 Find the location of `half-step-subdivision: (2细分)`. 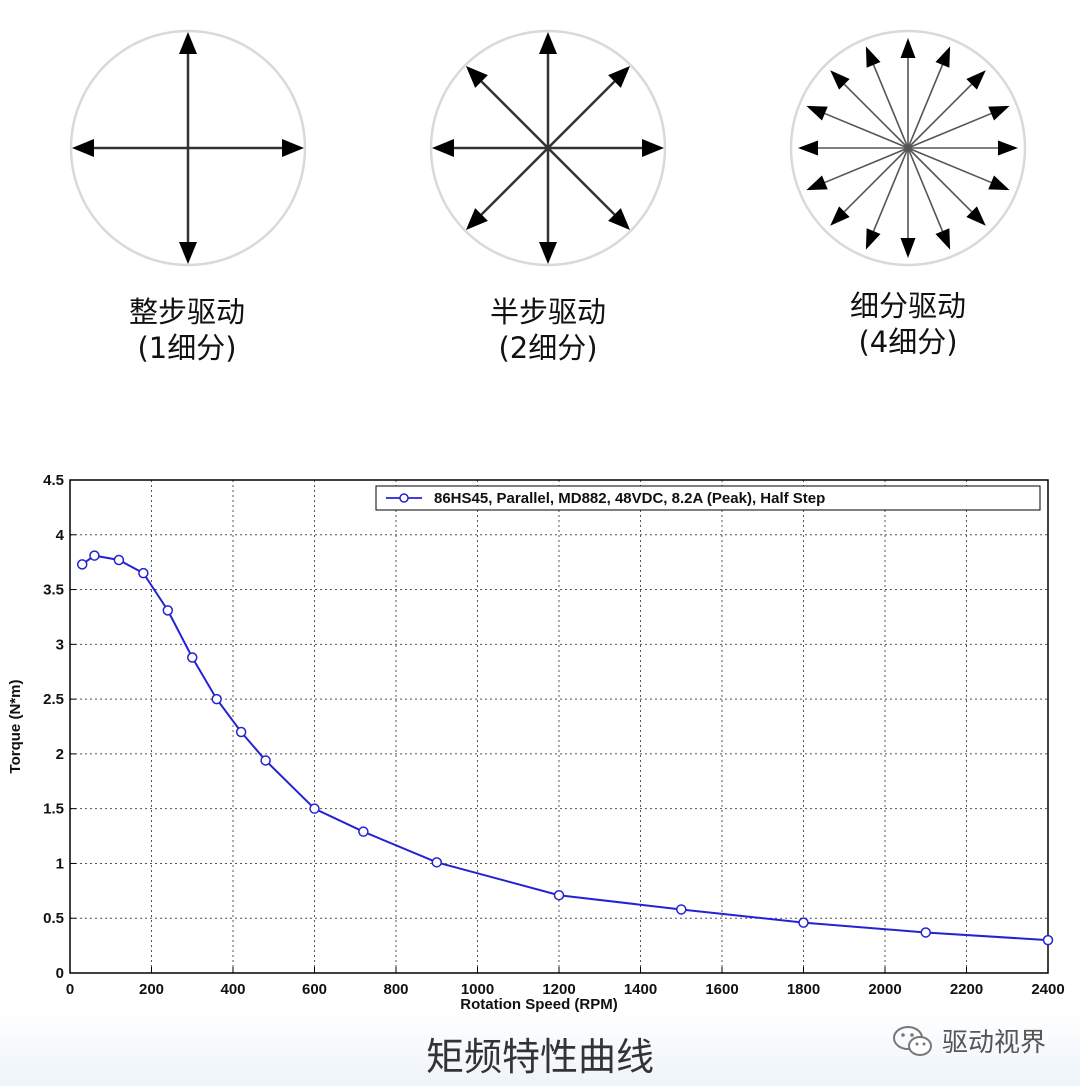

half-step-subdivision: (2细分) is located at coordinates (548, 348).